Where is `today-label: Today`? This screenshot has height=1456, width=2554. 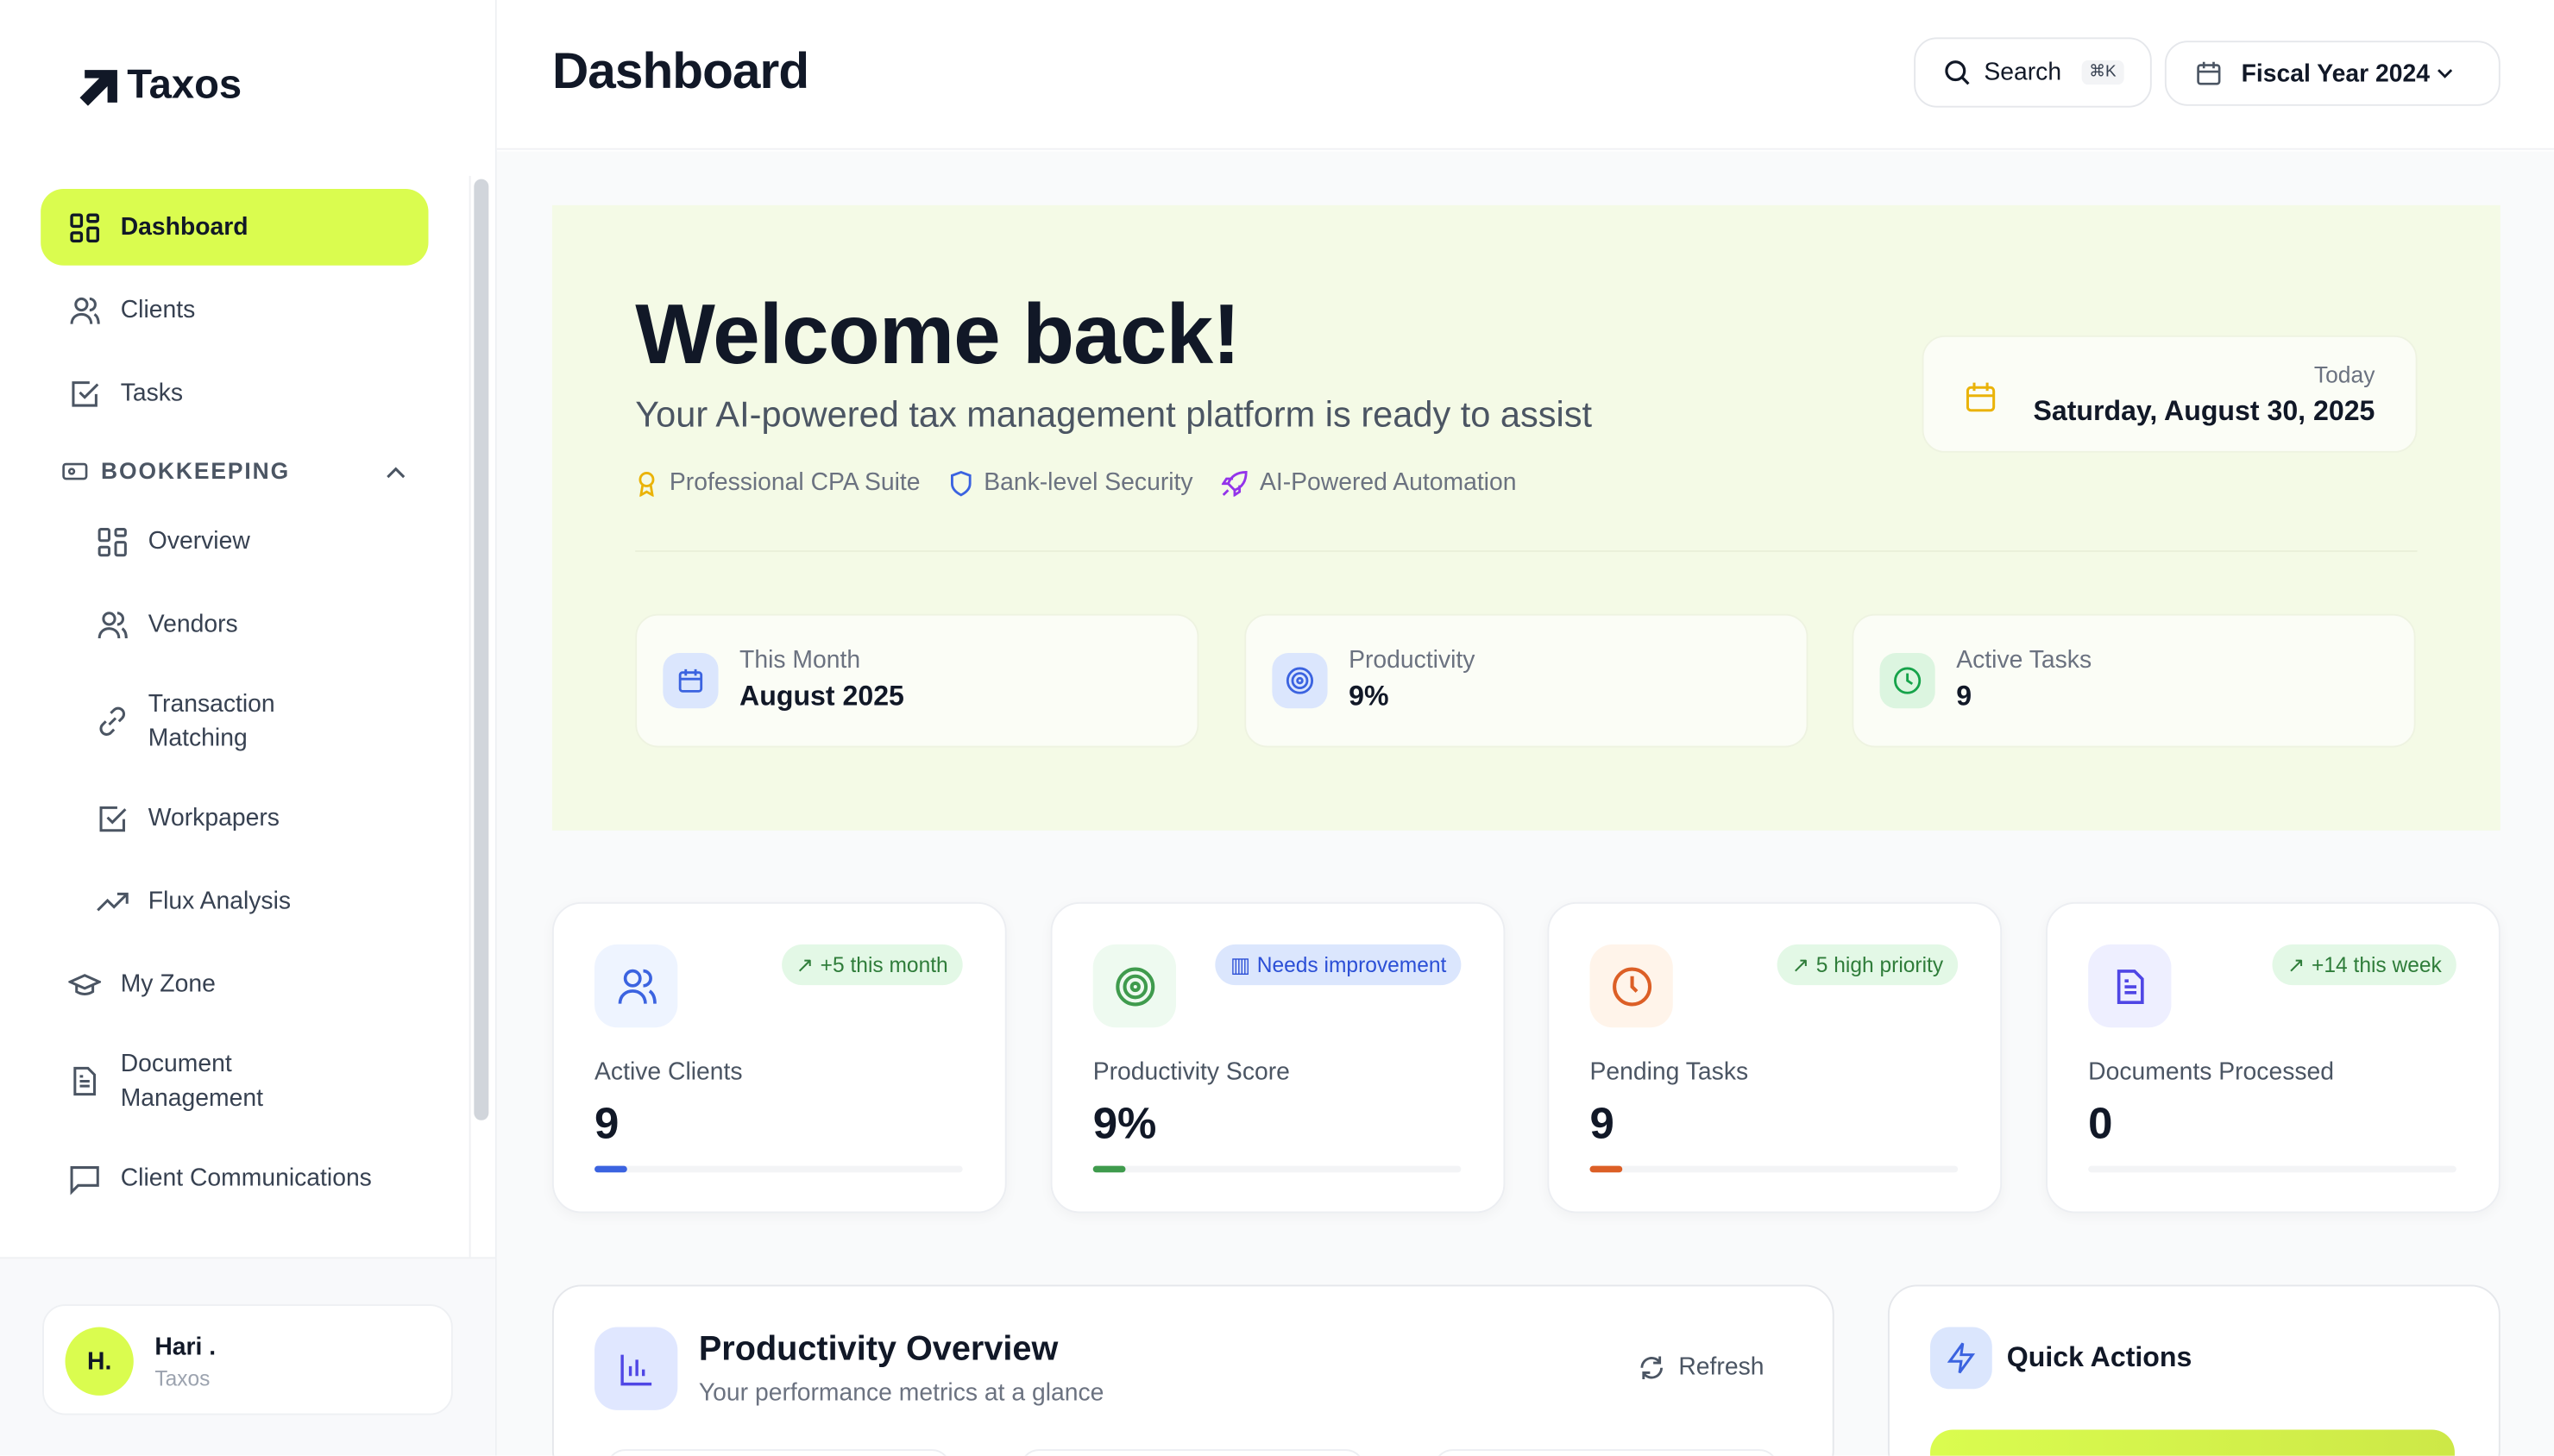
today-label: Today is located at coordinates (2344, 375).